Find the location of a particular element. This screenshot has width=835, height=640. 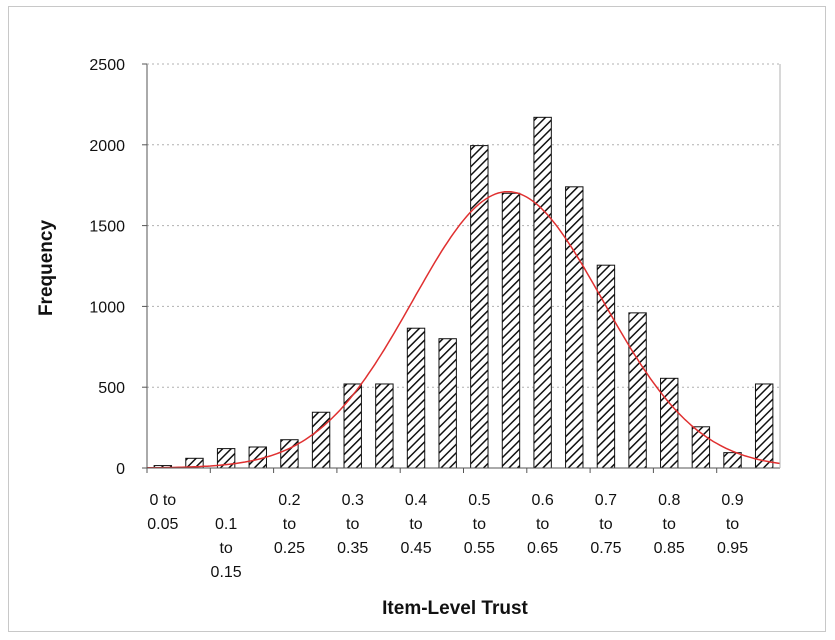

x-tick-label: 0.95 is located at coordinates (732, 548).